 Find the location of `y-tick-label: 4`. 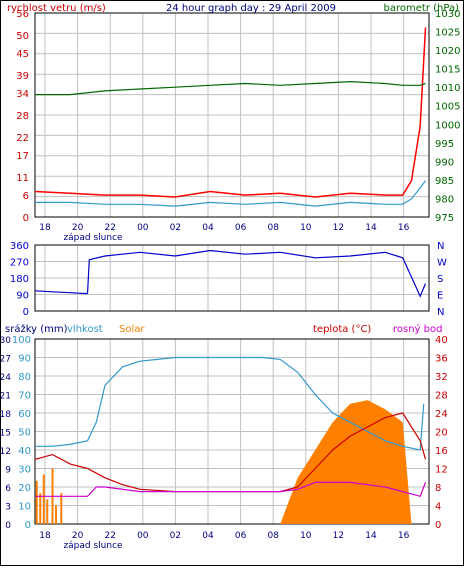

y-tick-label: 4 is located at coordinates (438, 507).